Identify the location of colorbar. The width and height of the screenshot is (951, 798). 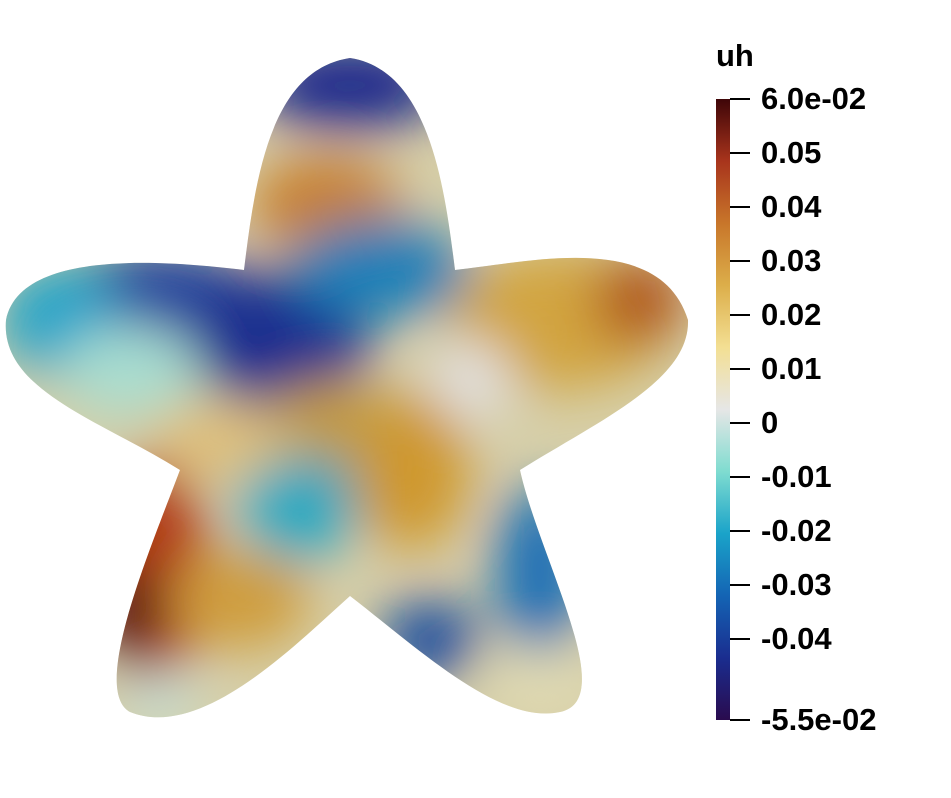
(723, 409).